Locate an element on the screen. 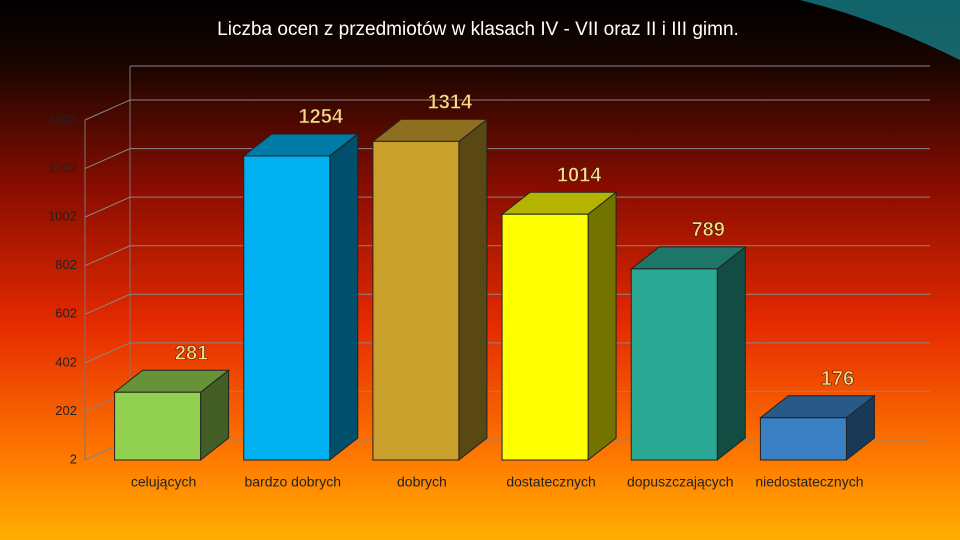 The height and width of the screenshot is (540, 960). x-tick-label: niedostatecznych is located at coordinates (809, 482).